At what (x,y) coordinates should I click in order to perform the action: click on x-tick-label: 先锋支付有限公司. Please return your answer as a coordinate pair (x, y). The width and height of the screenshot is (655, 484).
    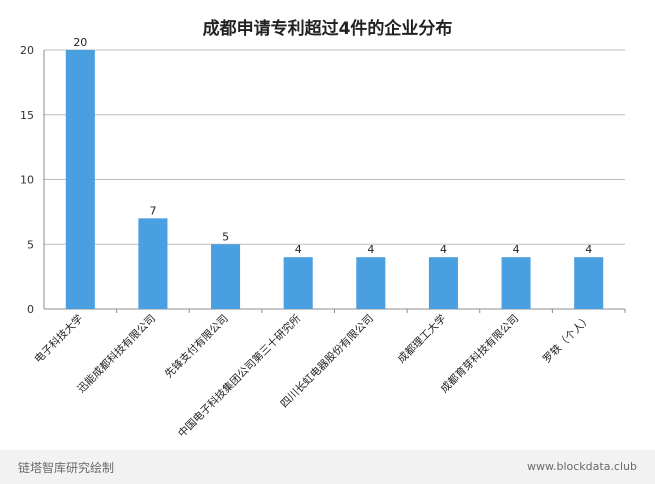
    Looking at the image, I should click on (196, 346).